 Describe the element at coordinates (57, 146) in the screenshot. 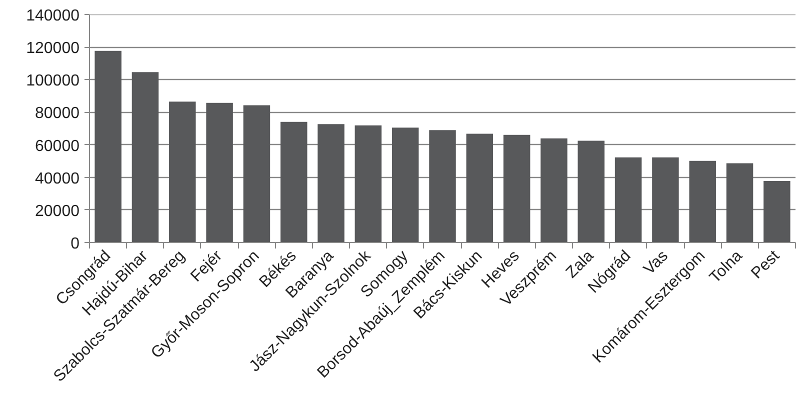

I see `y-tick-label: 60000` at that location.